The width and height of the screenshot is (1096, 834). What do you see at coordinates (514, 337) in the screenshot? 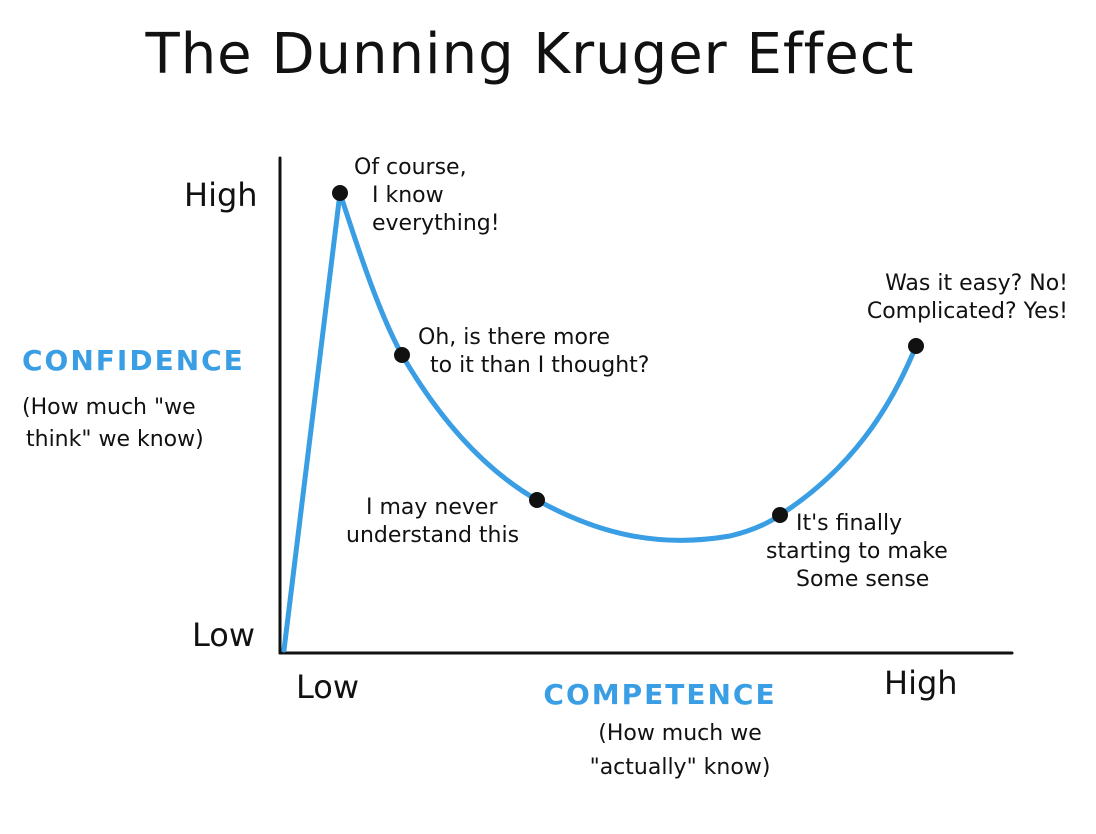
I see `annotation-decline-line: Oh, is there more` at bounding box center [514, 337].